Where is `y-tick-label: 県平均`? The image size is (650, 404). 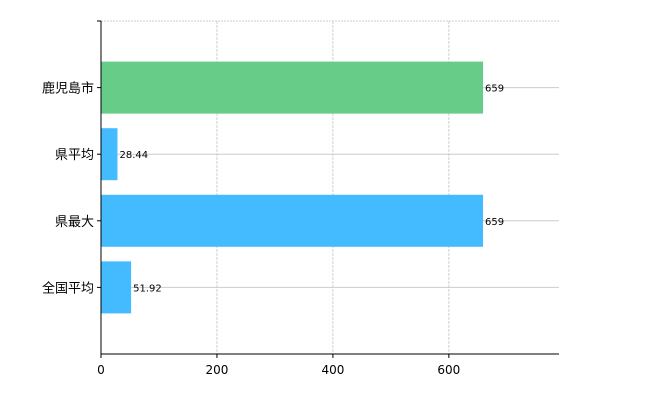 y-tick-label: 県平均 is located at coordinates (74, 155).